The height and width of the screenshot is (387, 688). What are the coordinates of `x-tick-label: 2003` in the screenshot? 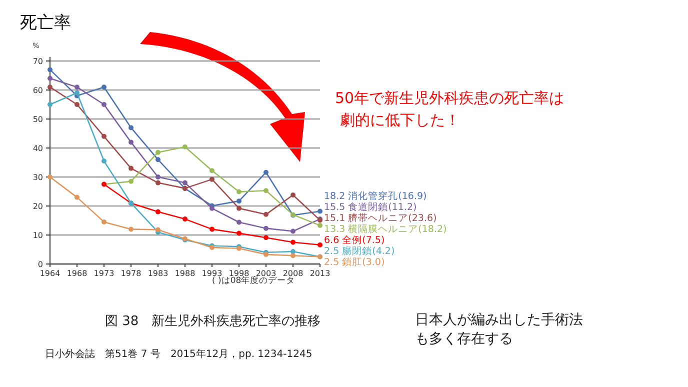 It's located at (266, 273).